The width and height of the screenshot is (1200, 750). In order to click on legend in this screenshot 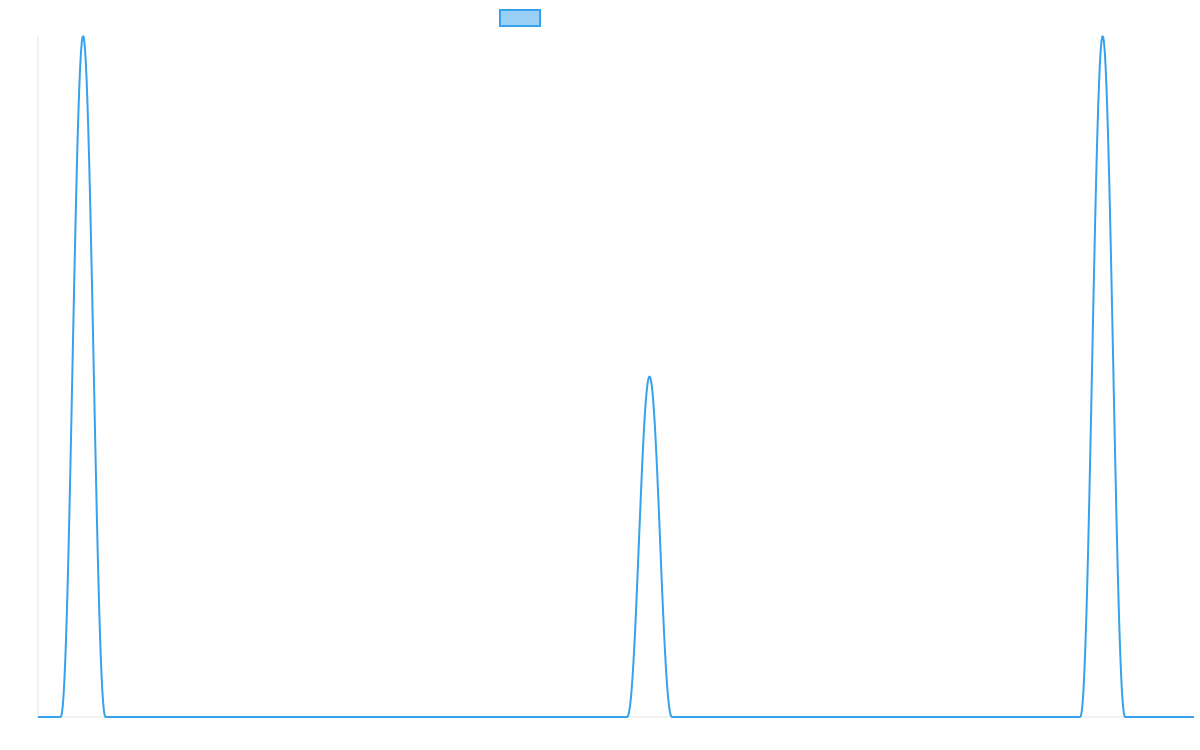, I will do `click(520, 18)`.